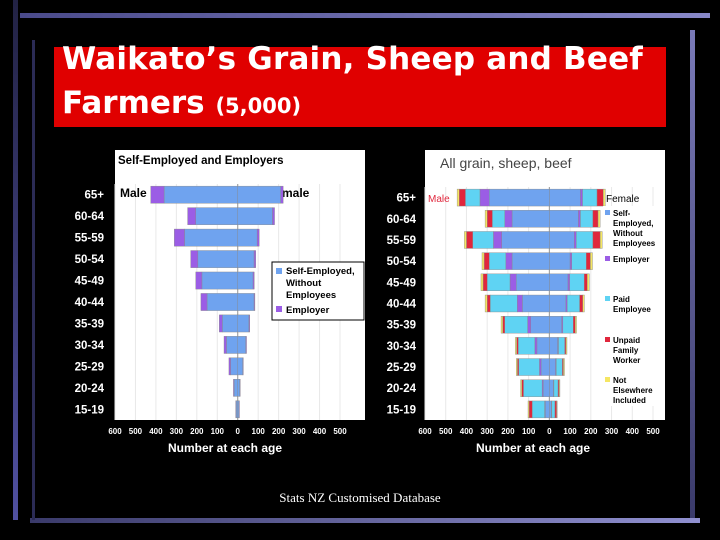 Image resolution: width=720 pixels, height=540 pixels. I want to click on legend-label-not-elsewhere: Not, so click(620, 380).